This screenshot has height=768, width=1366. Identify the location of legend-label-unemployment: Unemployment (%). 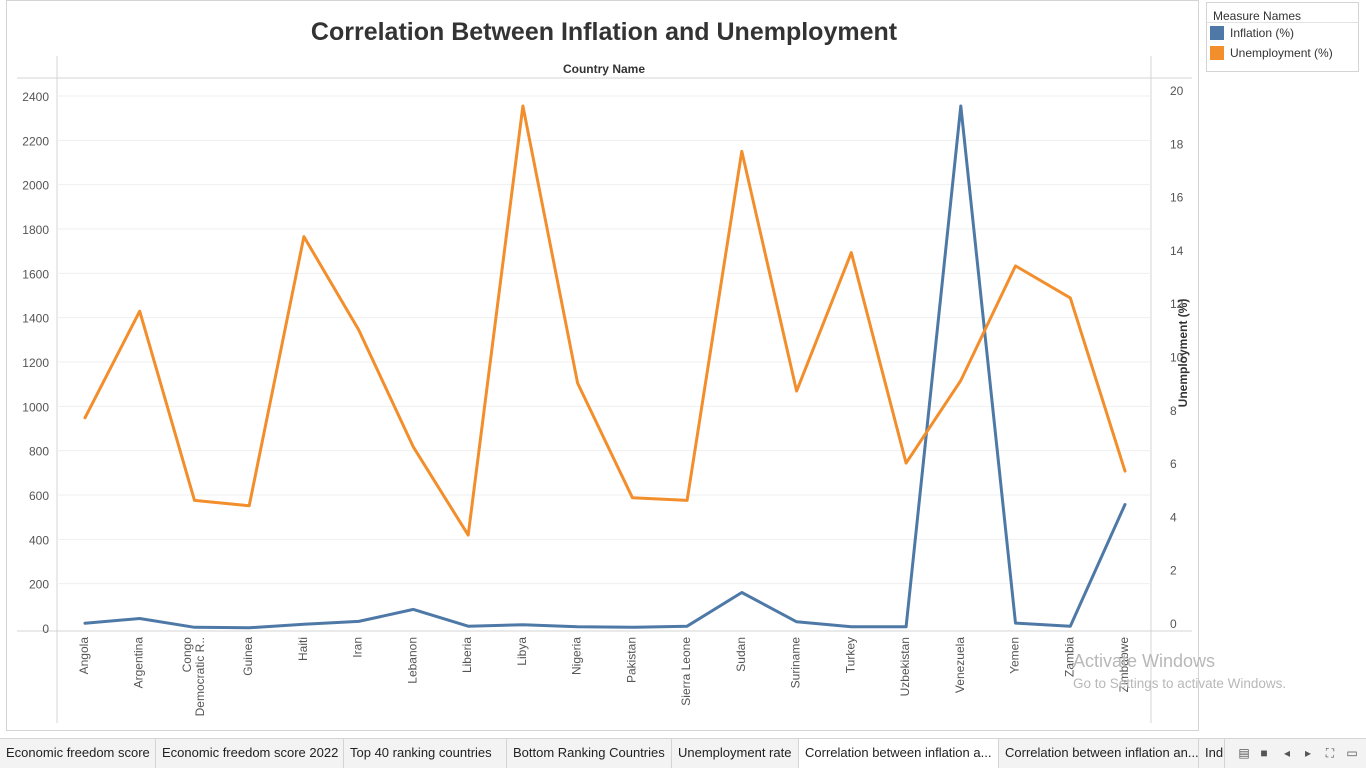
(1281, 53).